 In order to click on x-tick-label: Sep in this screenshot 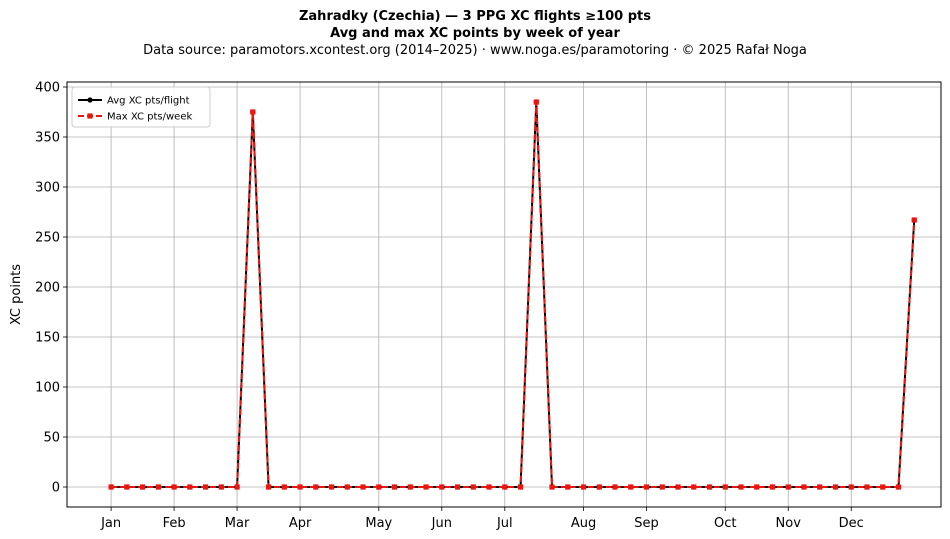, I will do `click(646, 523)`.